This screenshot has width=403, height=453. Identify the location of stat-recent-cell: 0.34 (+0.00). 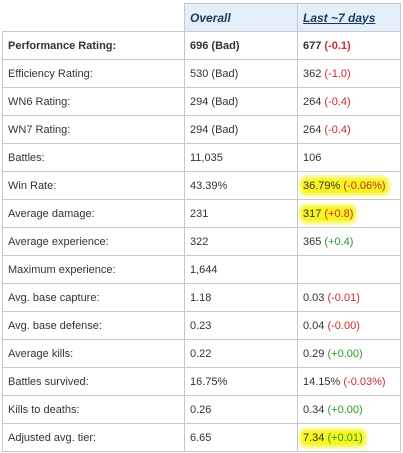
(349, 409).